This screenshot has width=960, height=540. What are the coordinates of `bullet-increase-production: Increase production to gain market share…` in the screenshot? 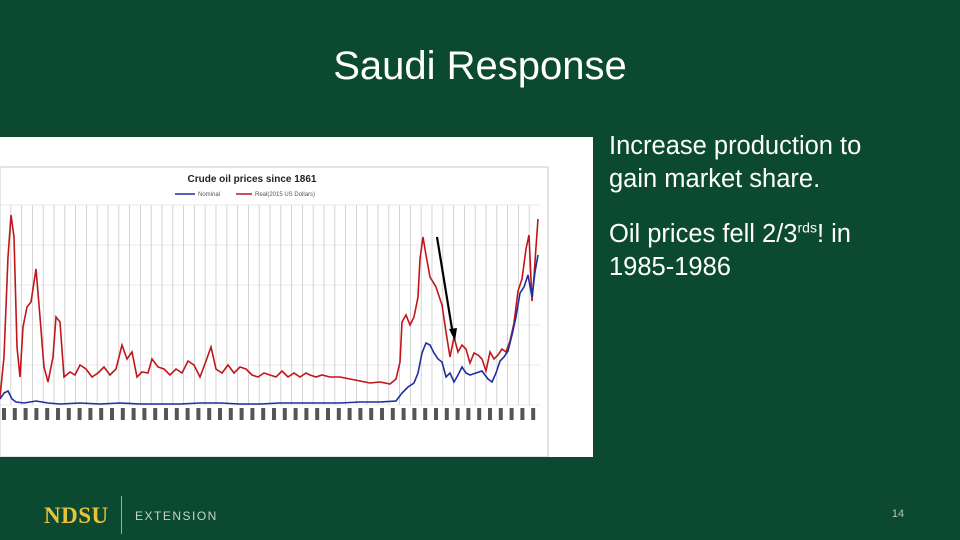 It's located at (735, 162).